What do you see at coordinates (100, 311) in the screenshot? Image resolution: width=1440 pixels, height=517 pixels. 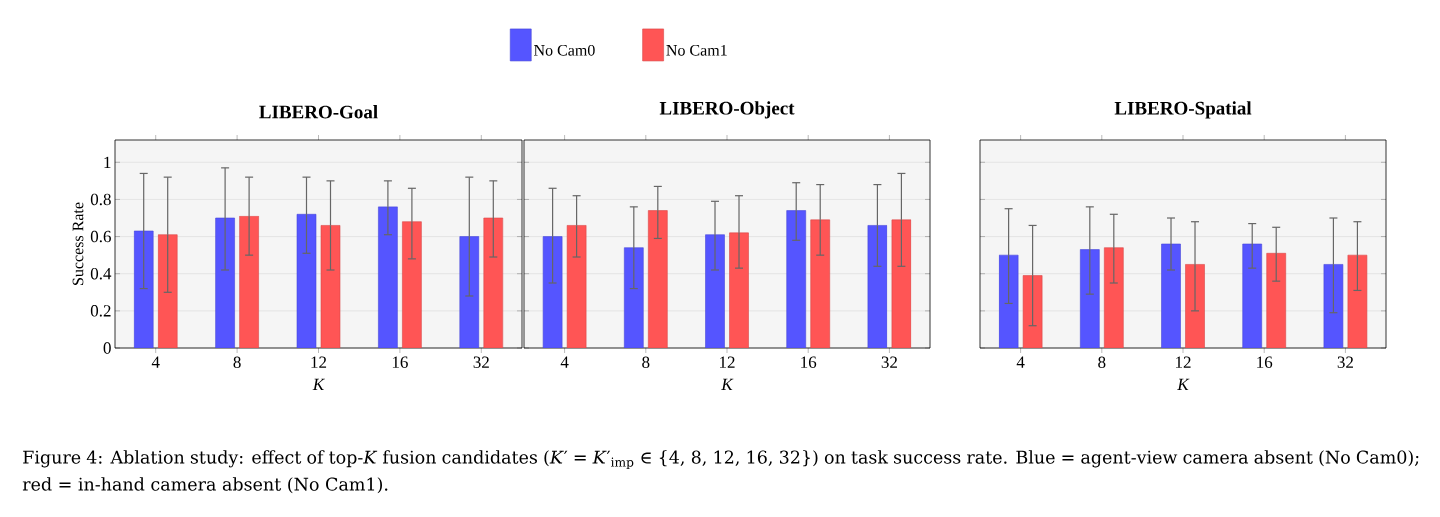 I see `y-tick-label: 0.2` at bounding box center [100, 311].